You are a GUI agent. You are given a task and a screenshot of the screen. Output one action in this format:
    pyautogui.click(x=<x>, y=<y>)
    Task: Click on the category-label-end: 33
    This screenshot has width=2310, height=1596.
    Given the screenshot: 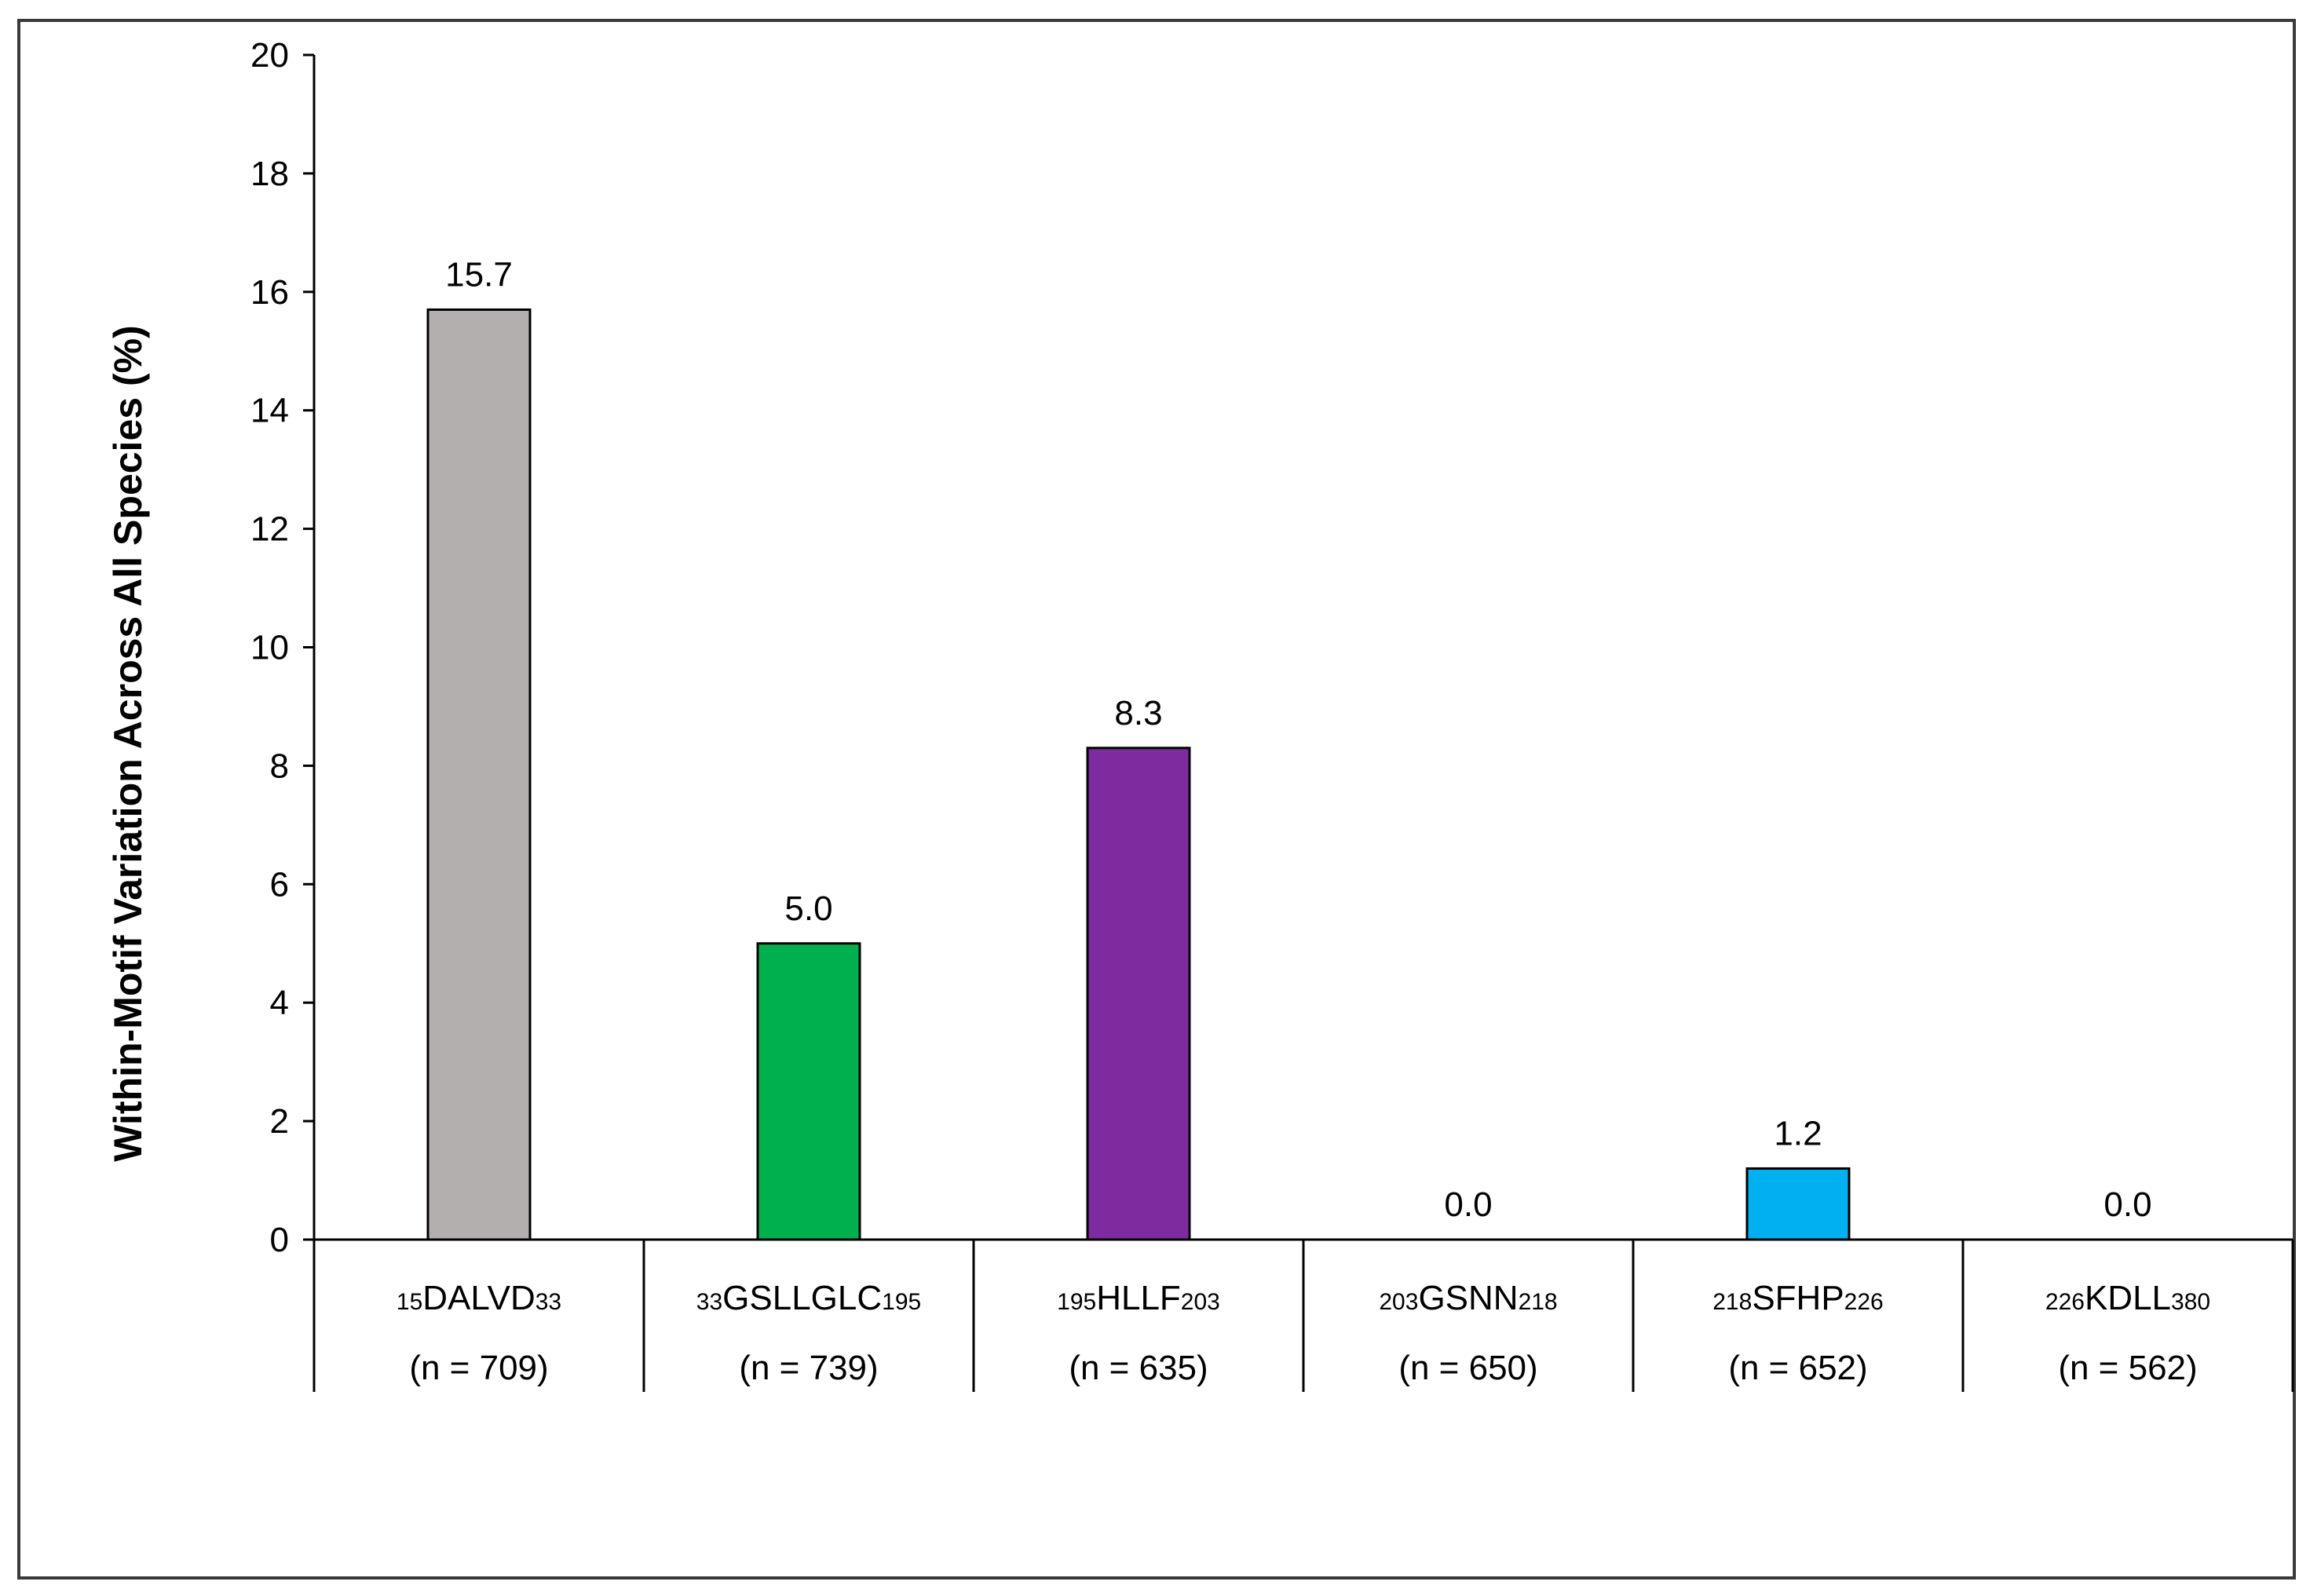 What is the action you would take?
    pyautogui.click(x=548, y=1302)
    